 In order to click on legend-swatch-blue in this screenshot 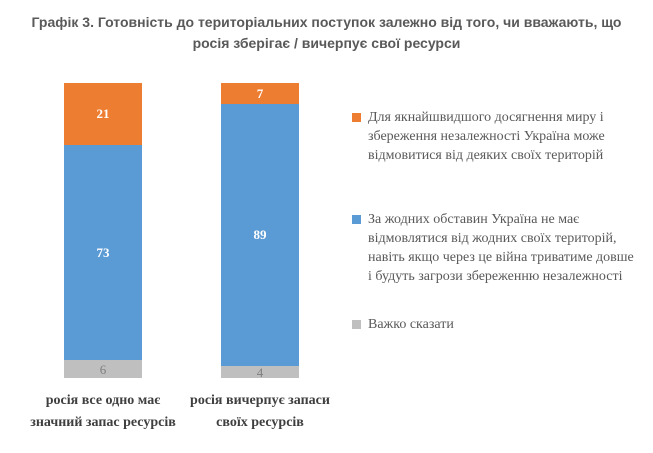, I will do `click(356, 219)`.